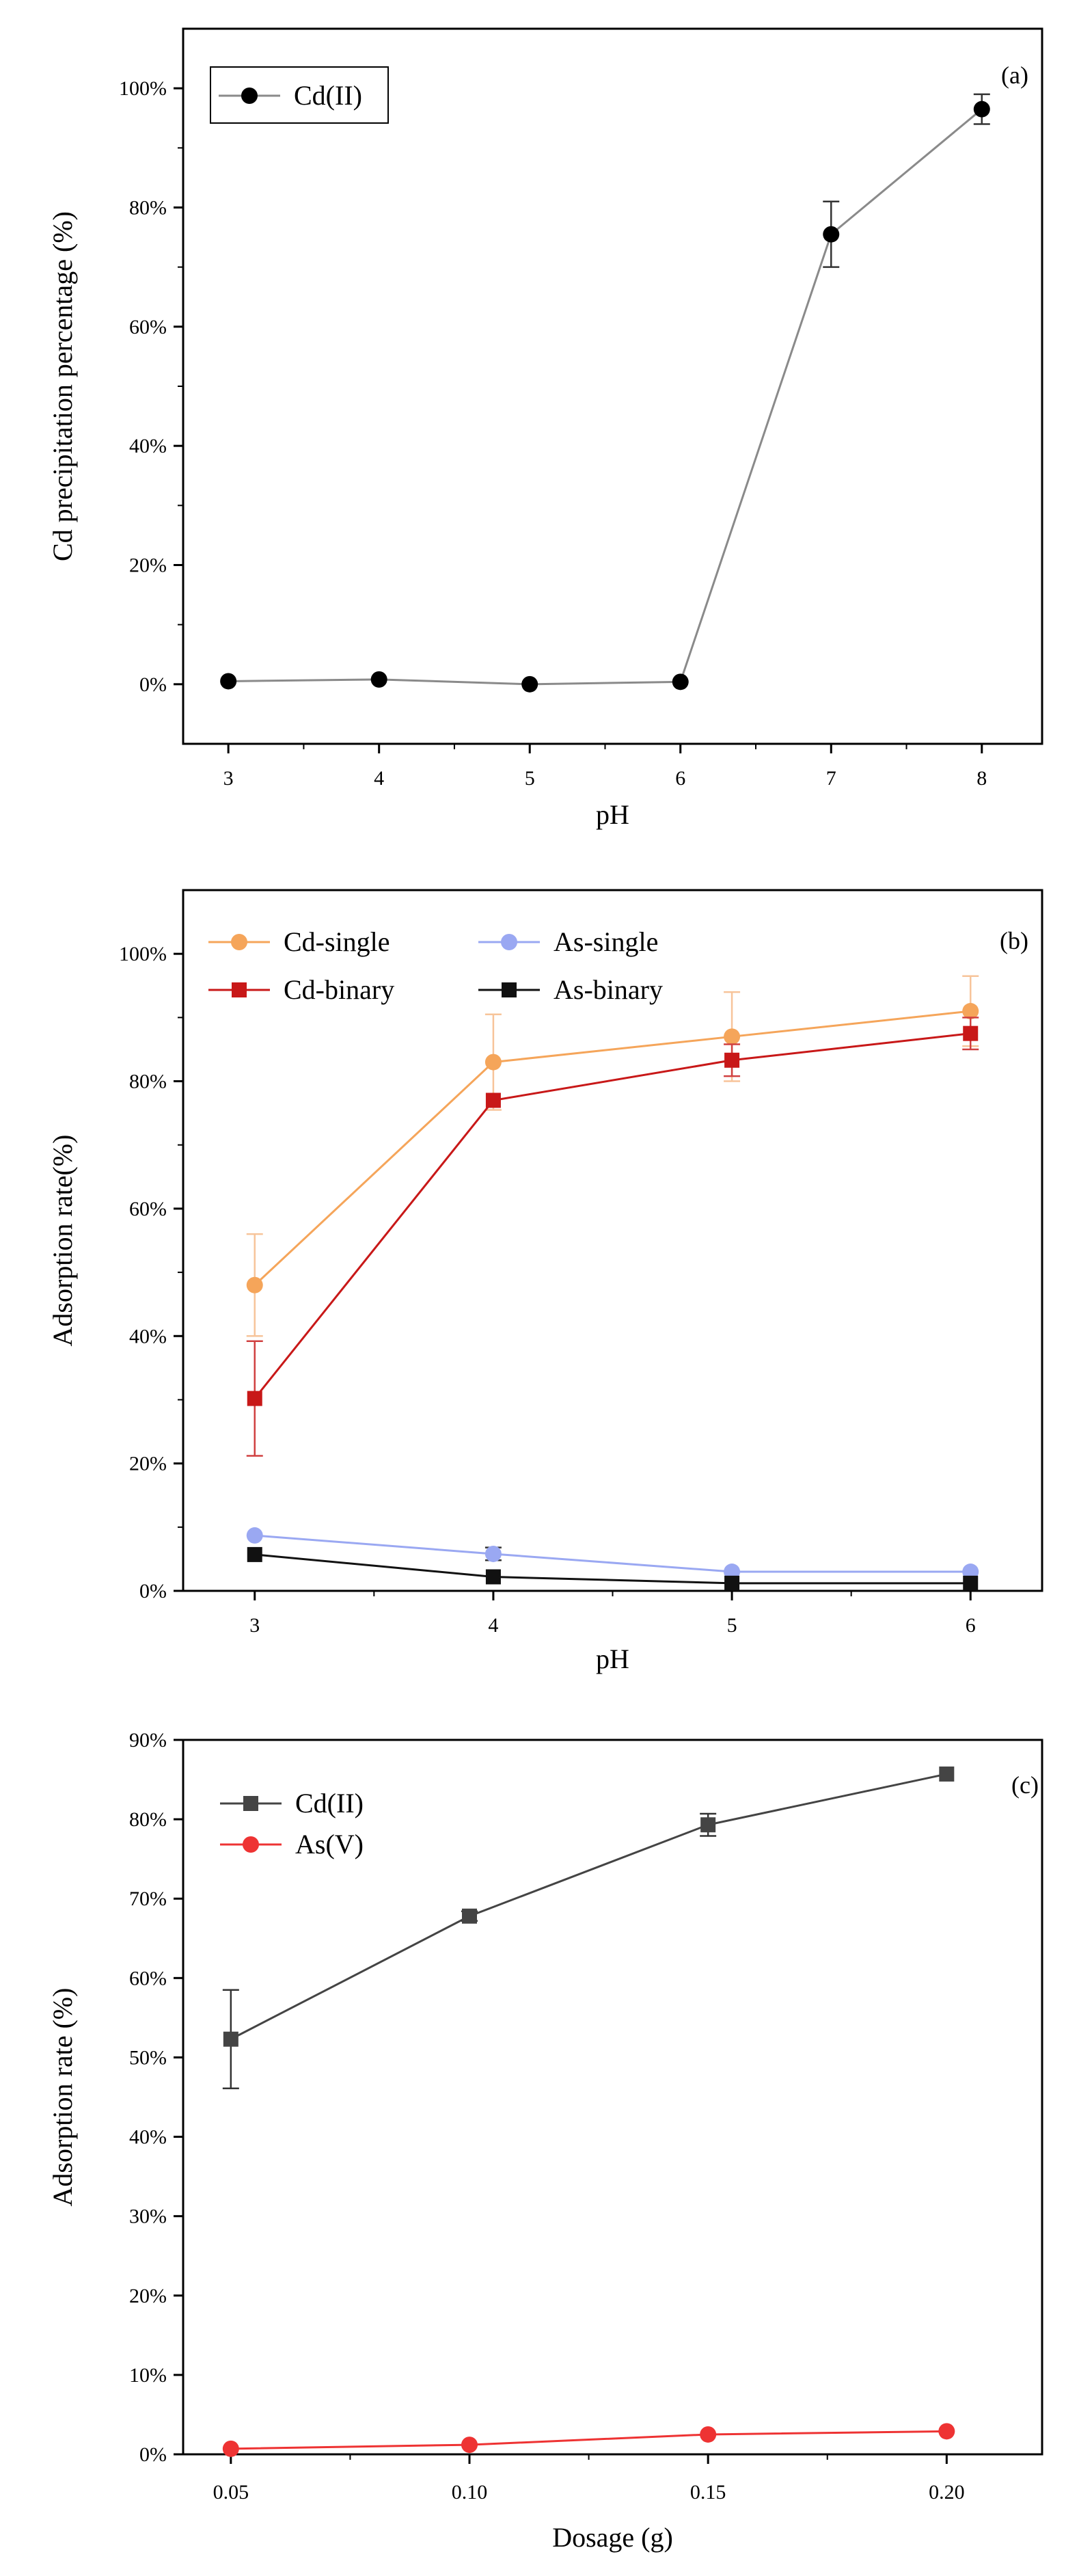  I want to click on legend-label: As(V), so click(329, 1844).